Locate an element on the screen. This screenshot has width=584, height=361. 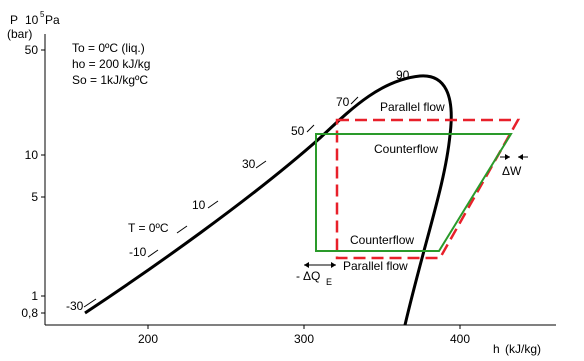
x-tick-label-200: 200 is located at coordinates (148, 339).